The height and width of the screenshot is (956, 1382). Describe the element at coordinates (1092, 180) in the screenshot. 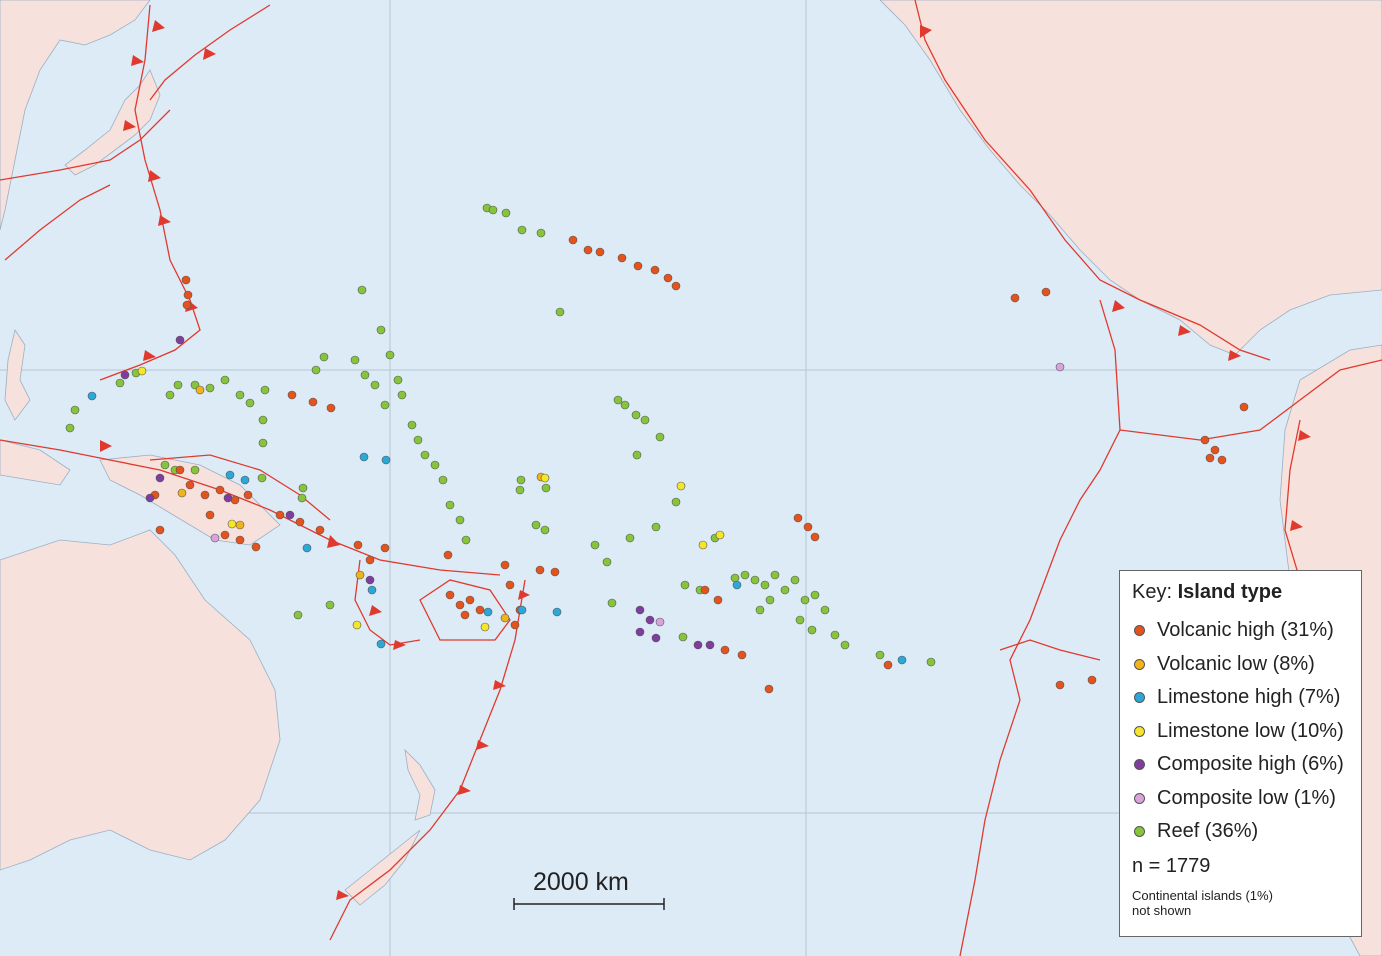

I see `plate-boundary-north-america` at that location.